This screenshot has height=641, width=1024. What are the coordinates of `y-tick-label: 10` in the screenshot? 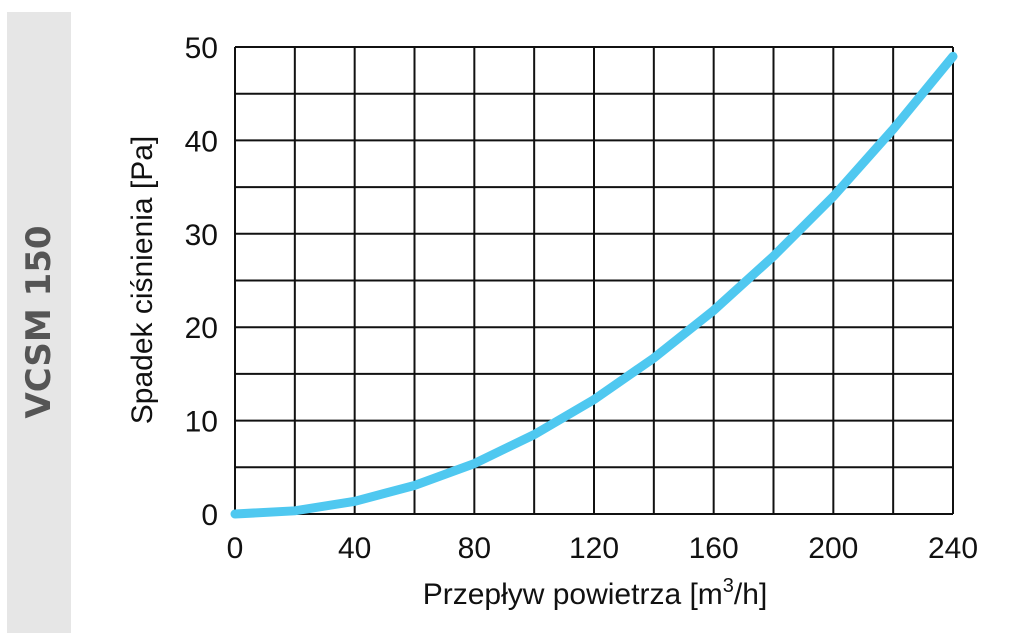 It's located at (201, 422).